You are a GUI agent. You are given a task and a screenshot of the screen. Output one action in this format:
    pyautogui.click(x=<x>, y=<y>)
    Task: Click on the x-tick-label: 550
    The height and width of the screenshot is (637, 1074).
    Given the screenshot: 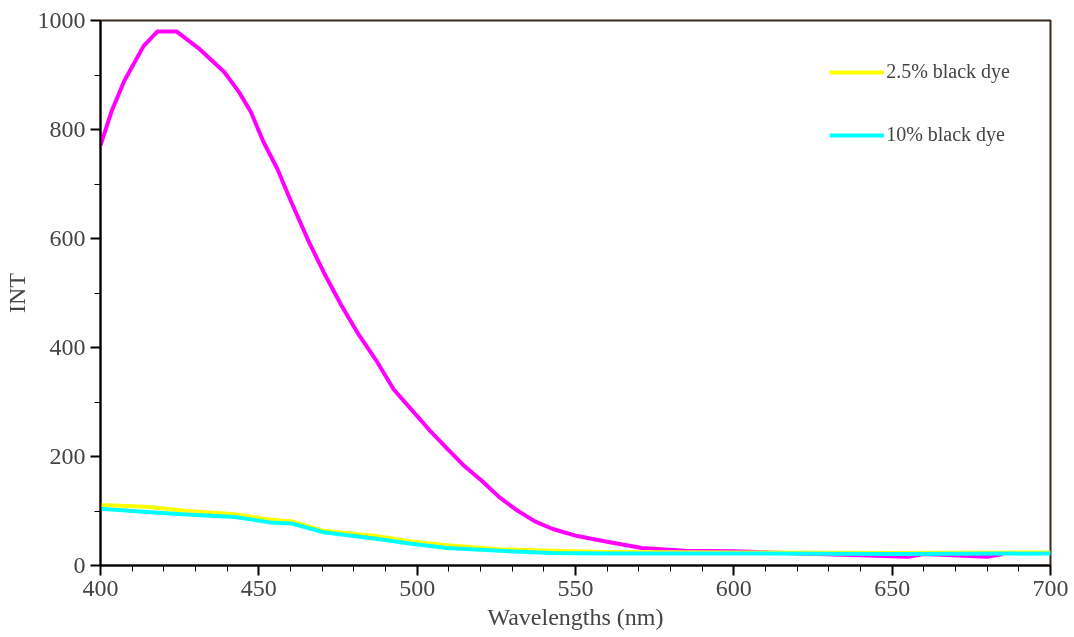 What is the action you would take?
    pyautogui.click(x=575, y=587)
    